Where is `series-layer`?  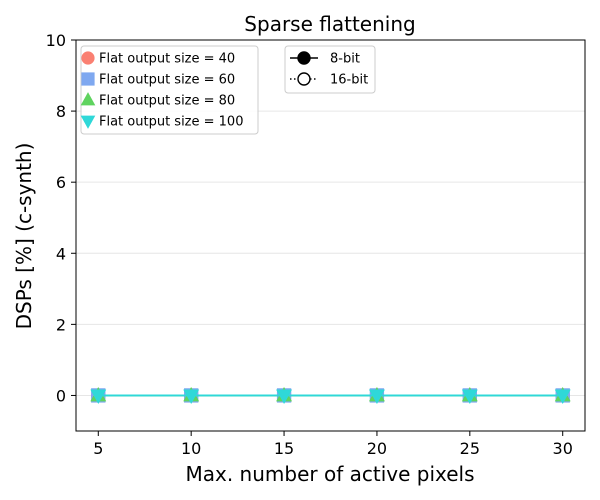
series-layer is located at coordinates (330, 395).